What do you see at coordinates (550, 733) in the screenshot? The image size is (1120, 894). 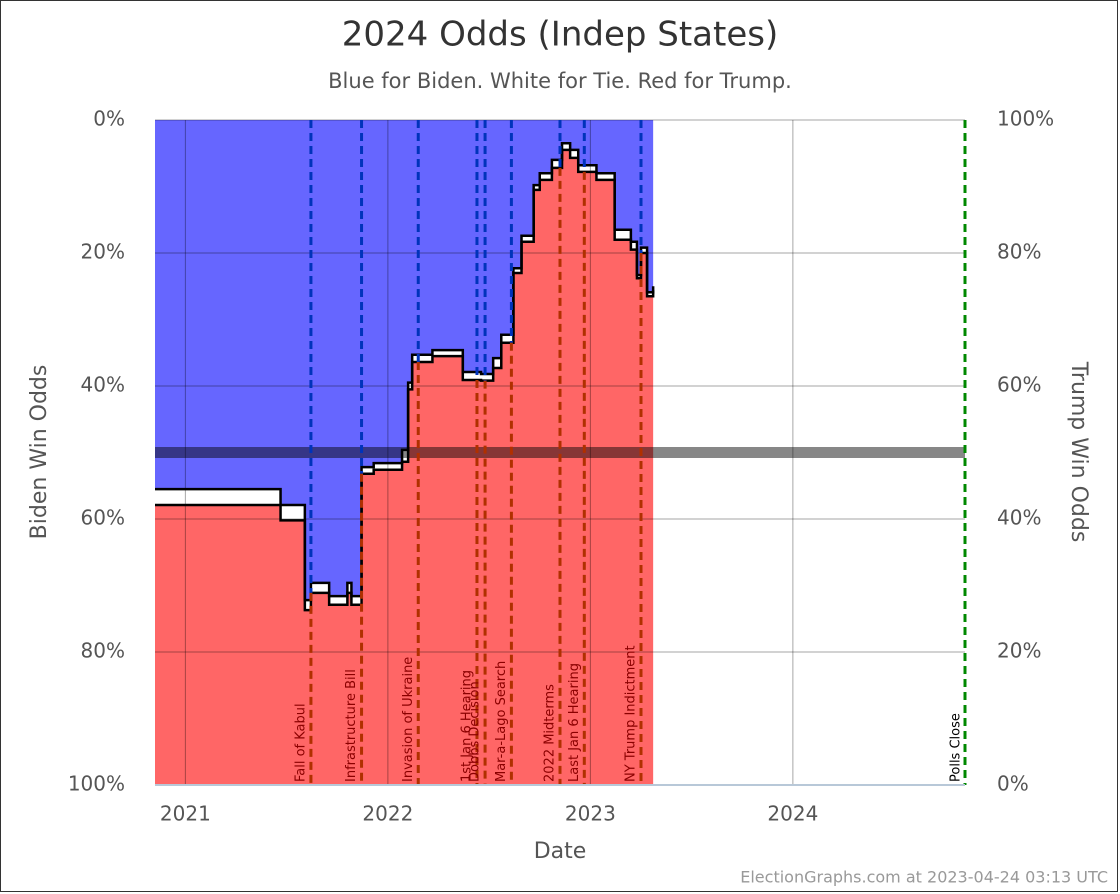 I see `event-label: 2022 Midterms` at bounding box center [550, 733].